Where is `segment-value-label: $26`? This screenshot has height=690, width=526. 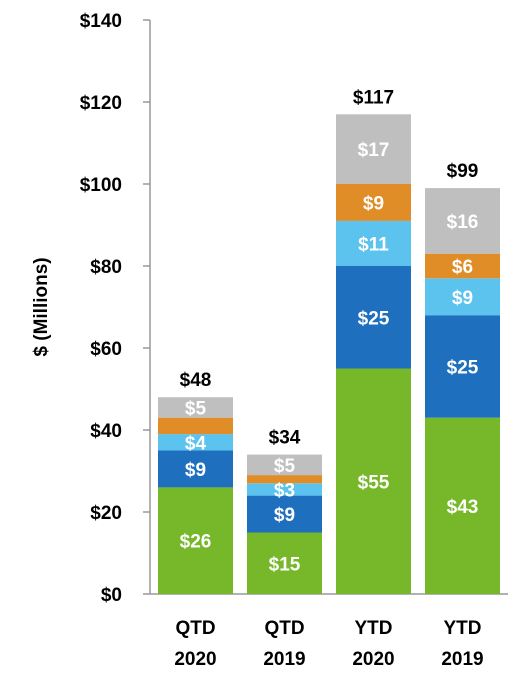
segment-value-label: $26 is located at coordinates (196, 542).